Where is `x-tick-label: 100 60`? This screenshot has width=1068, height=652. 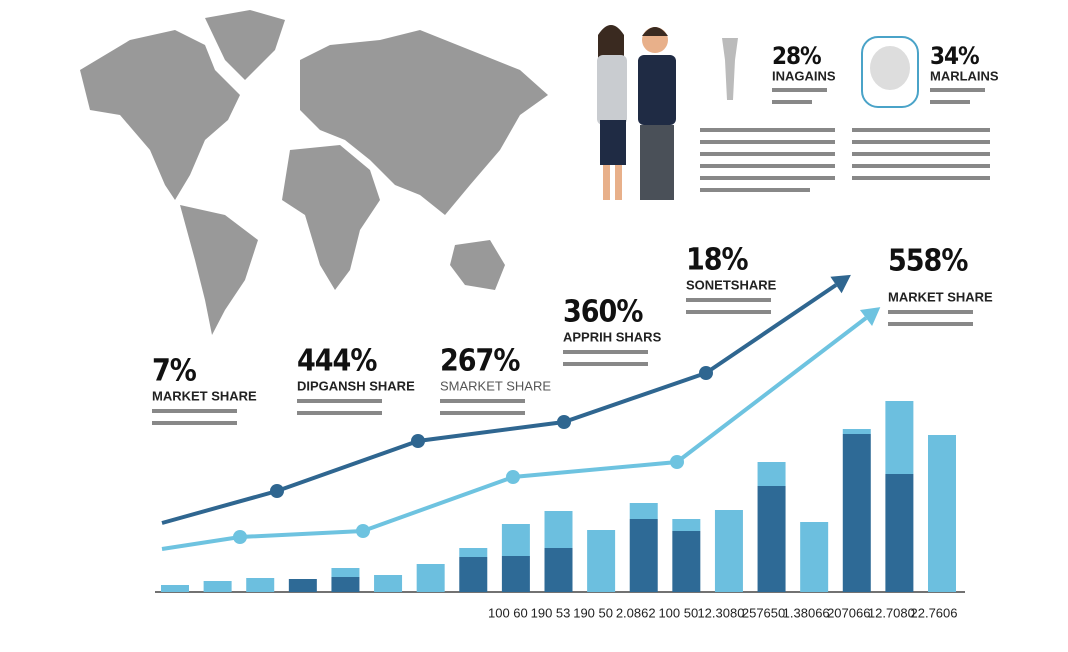 x-tick-label: 100 60 is located at coordinates (508, 612).